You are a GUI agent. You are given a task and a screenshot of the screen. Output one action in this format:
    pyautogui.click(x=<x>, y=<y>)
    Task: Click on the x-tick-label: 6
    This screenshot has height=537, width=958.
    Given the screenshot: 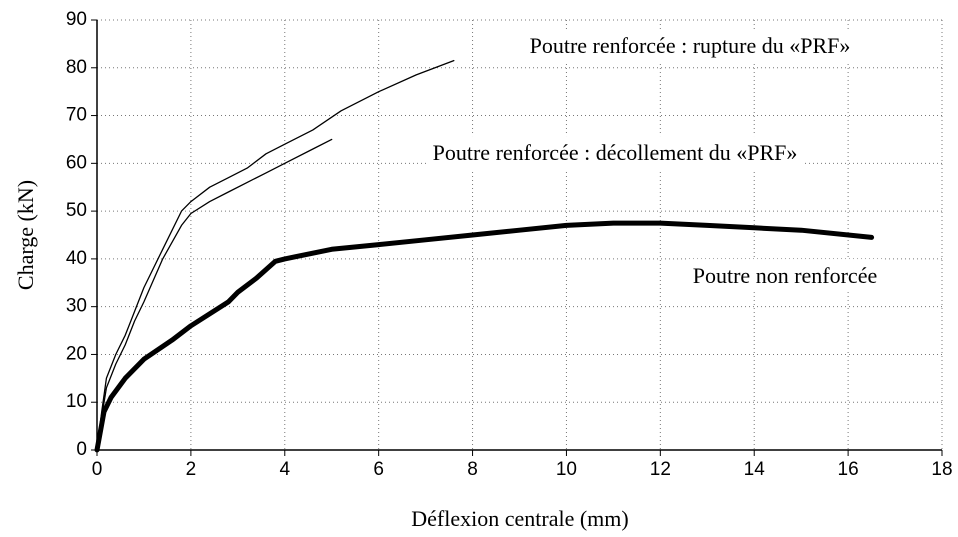 What is the action you would take?
    pyautogui.click(x=378, y=469)
    